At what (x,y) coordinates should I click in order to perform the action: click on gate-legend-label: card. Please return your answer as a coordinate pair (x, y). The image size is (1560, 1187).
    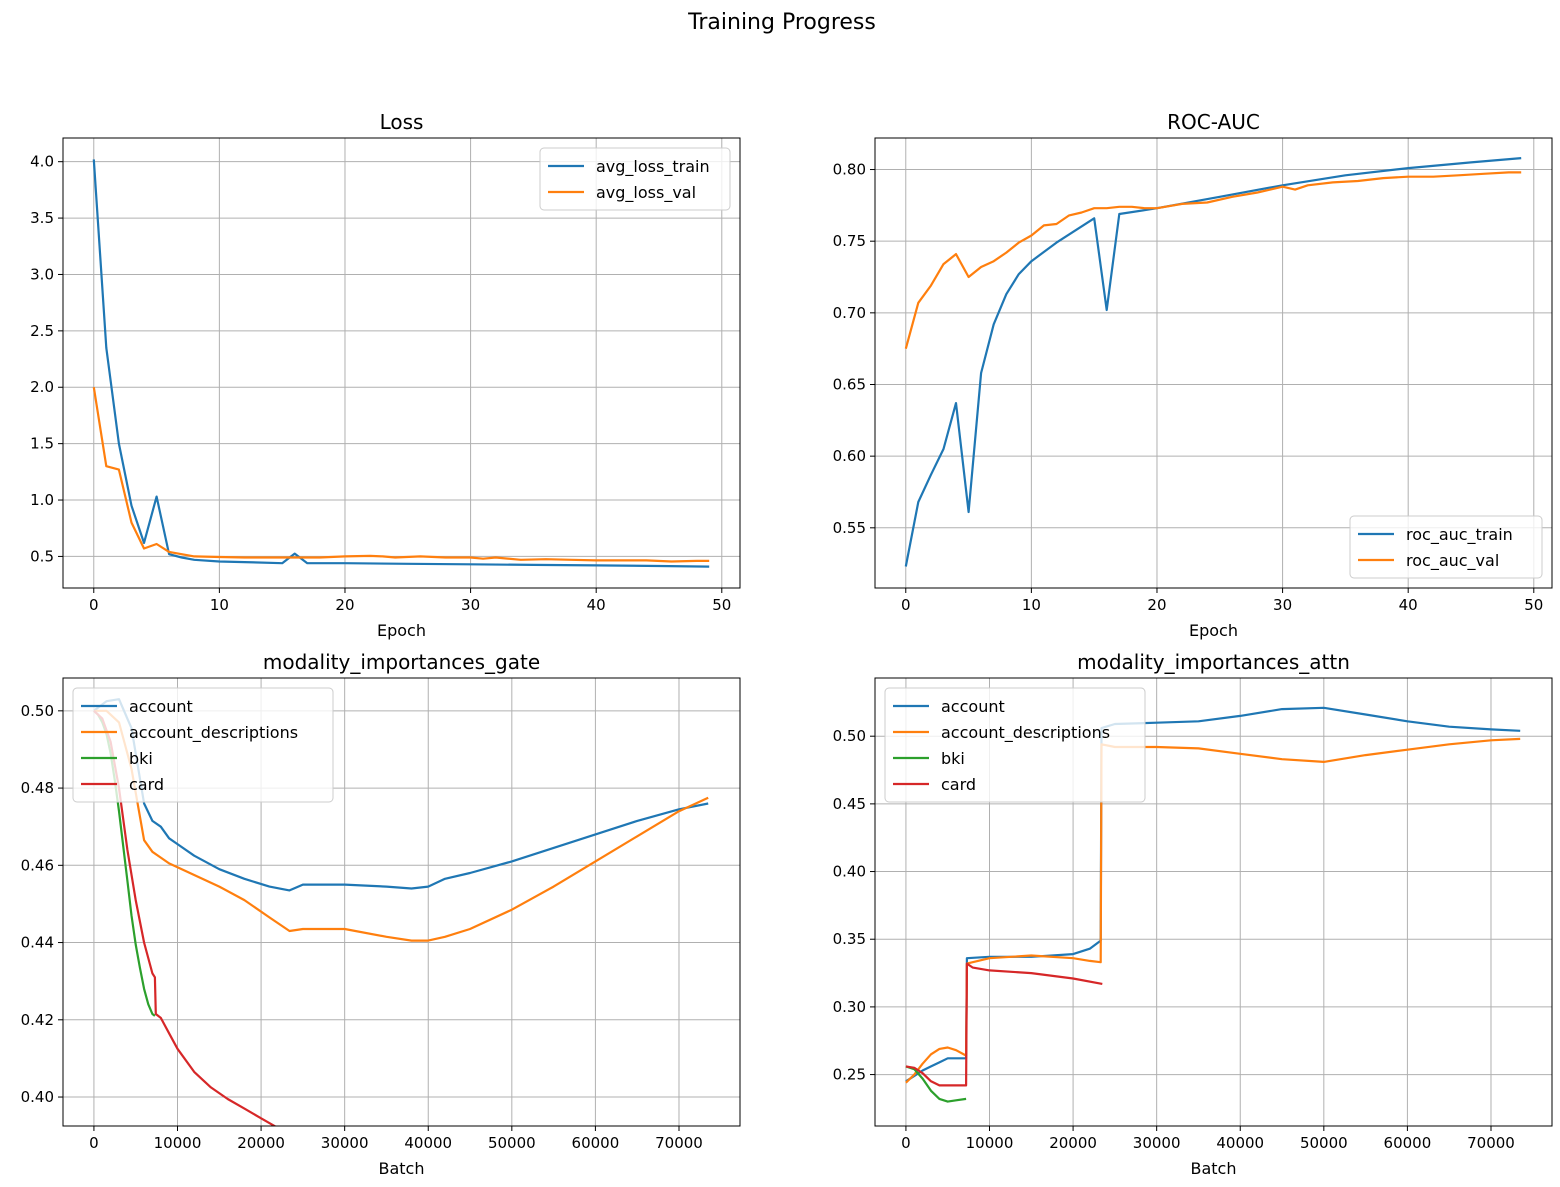
    Looking at the image, I should click on (146, 784).